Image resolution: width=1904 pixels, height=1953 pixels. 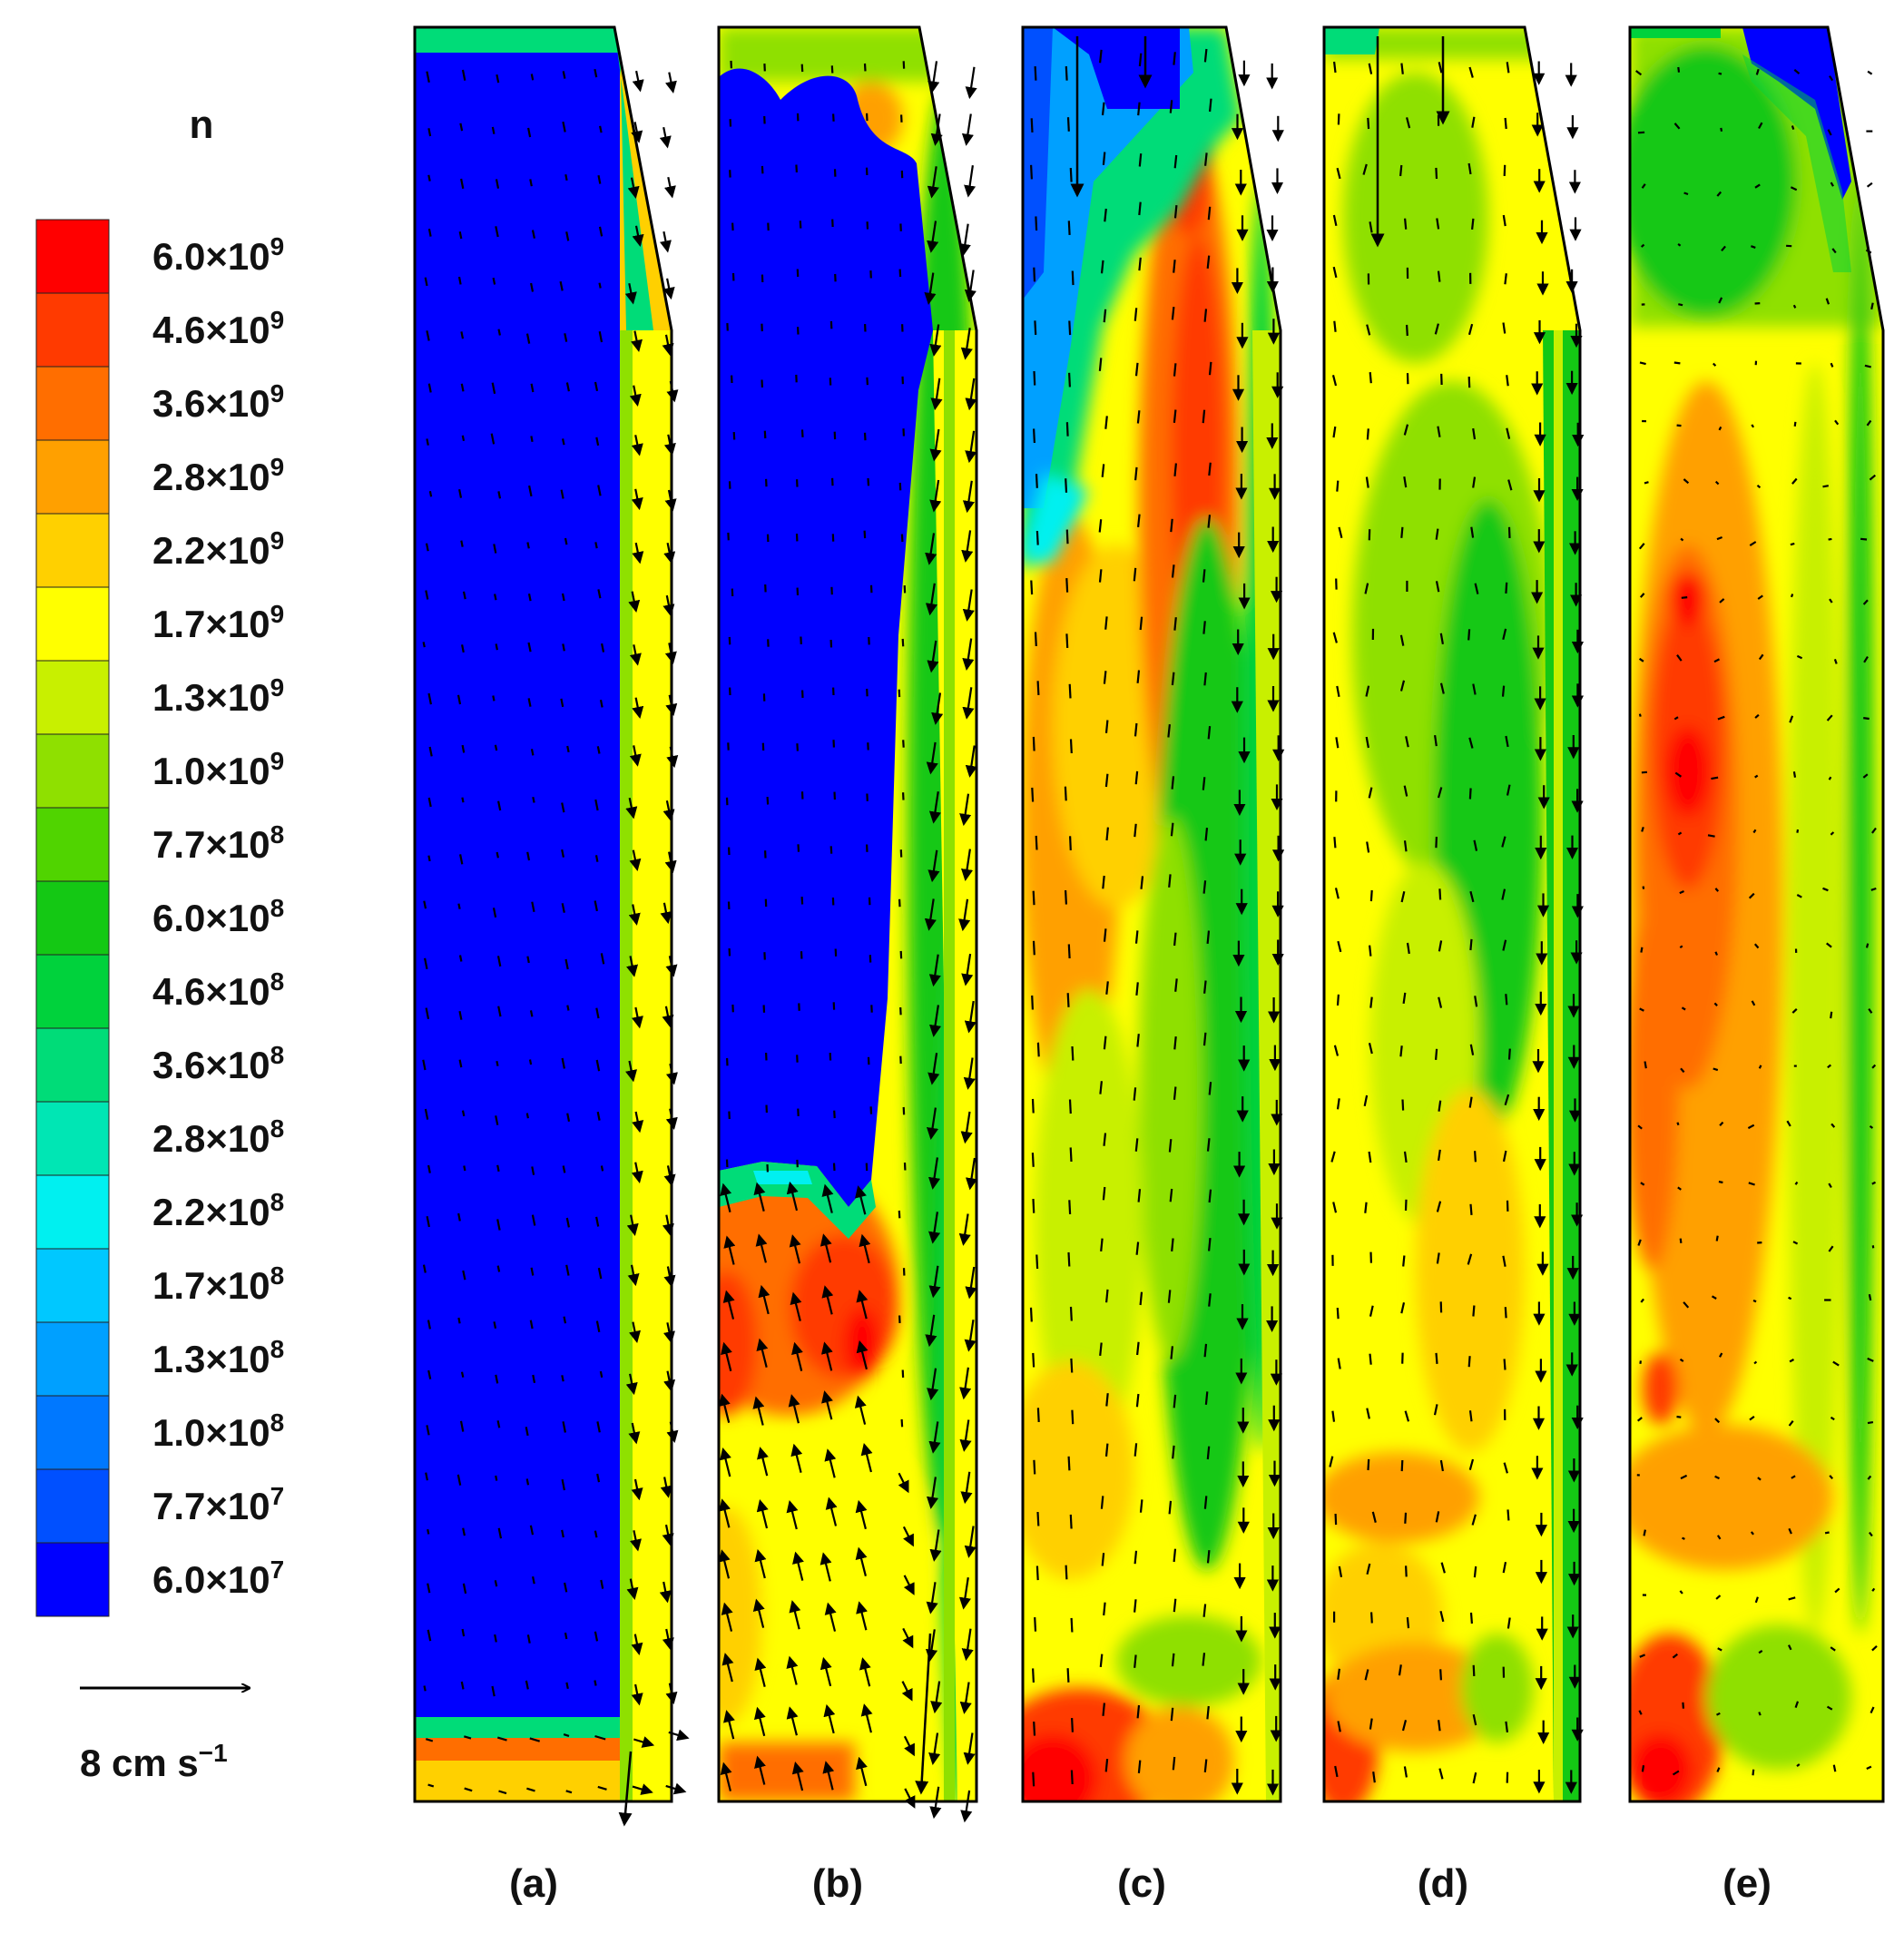 What do you see at coordinates (1756, 914) in the screenshot?
I see `panel-e-contours` at bounding box center [1756, 914].